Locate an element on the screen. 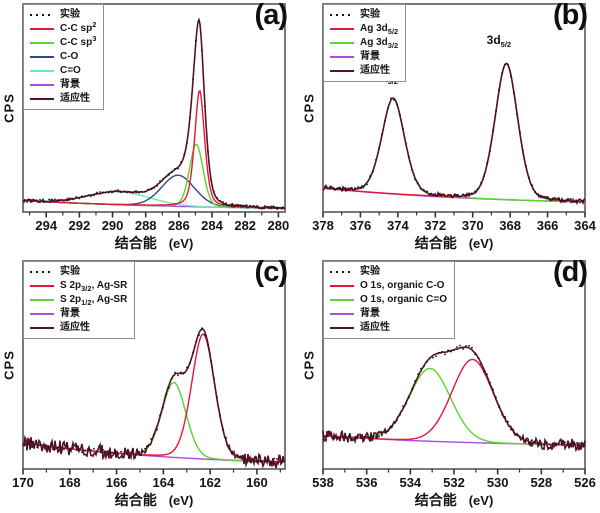 This screenshot has width=600, height=513. component-curve-s-2p3-2-ag-sr is located at coordinates (154, 398).